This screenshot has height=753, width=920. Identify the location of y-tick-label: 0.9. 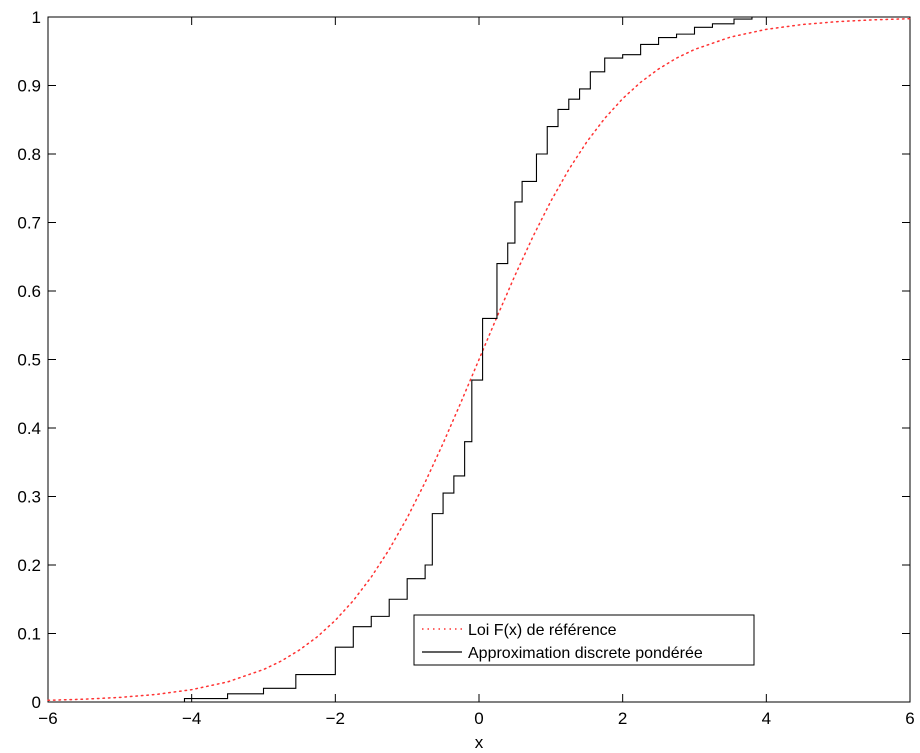
(29, 86).